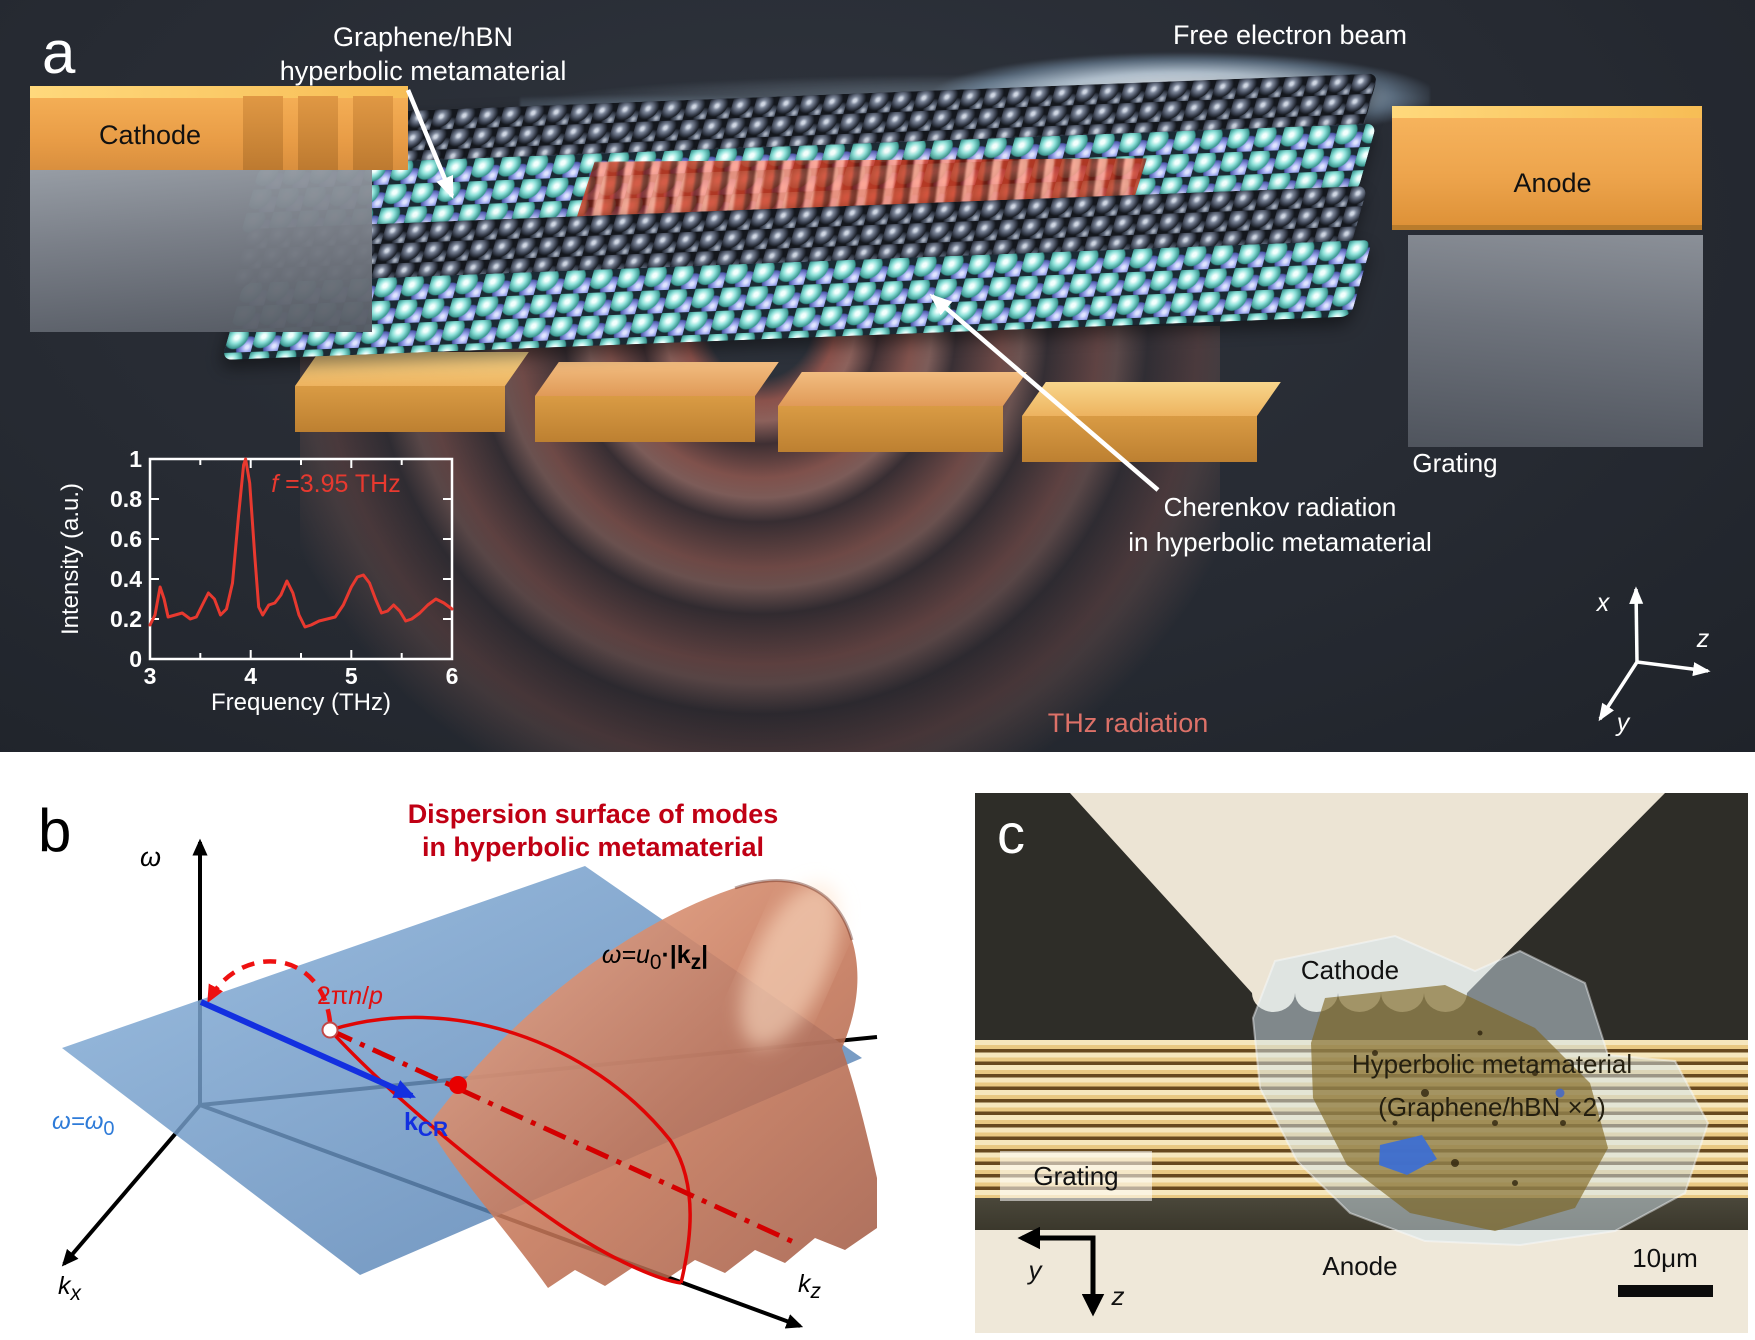  What do you see at coordinates (1560, 1093) in the screenshot?
I see `flake-blue-dot` at bounding box center [1560, 1093].